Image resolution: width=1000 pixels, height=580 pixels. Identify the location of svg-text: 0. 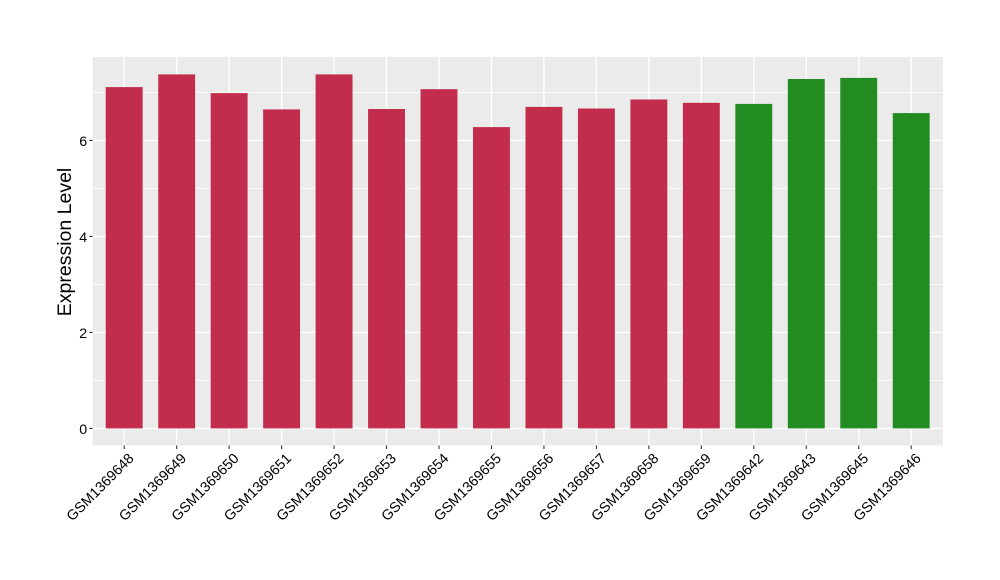
(83, 430).